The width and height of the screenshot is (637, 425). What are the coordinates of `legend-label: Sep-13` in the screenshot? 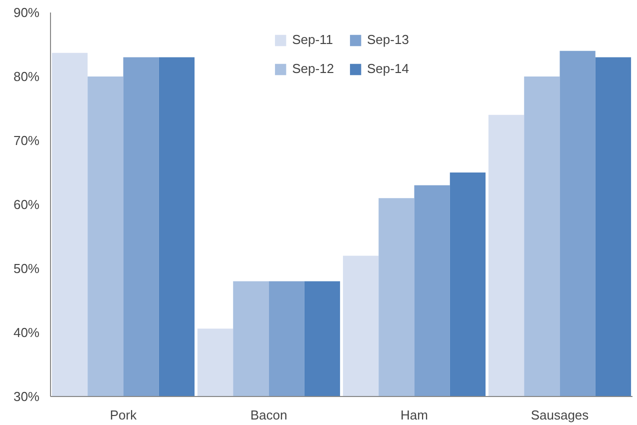 It's located at (388, 39).